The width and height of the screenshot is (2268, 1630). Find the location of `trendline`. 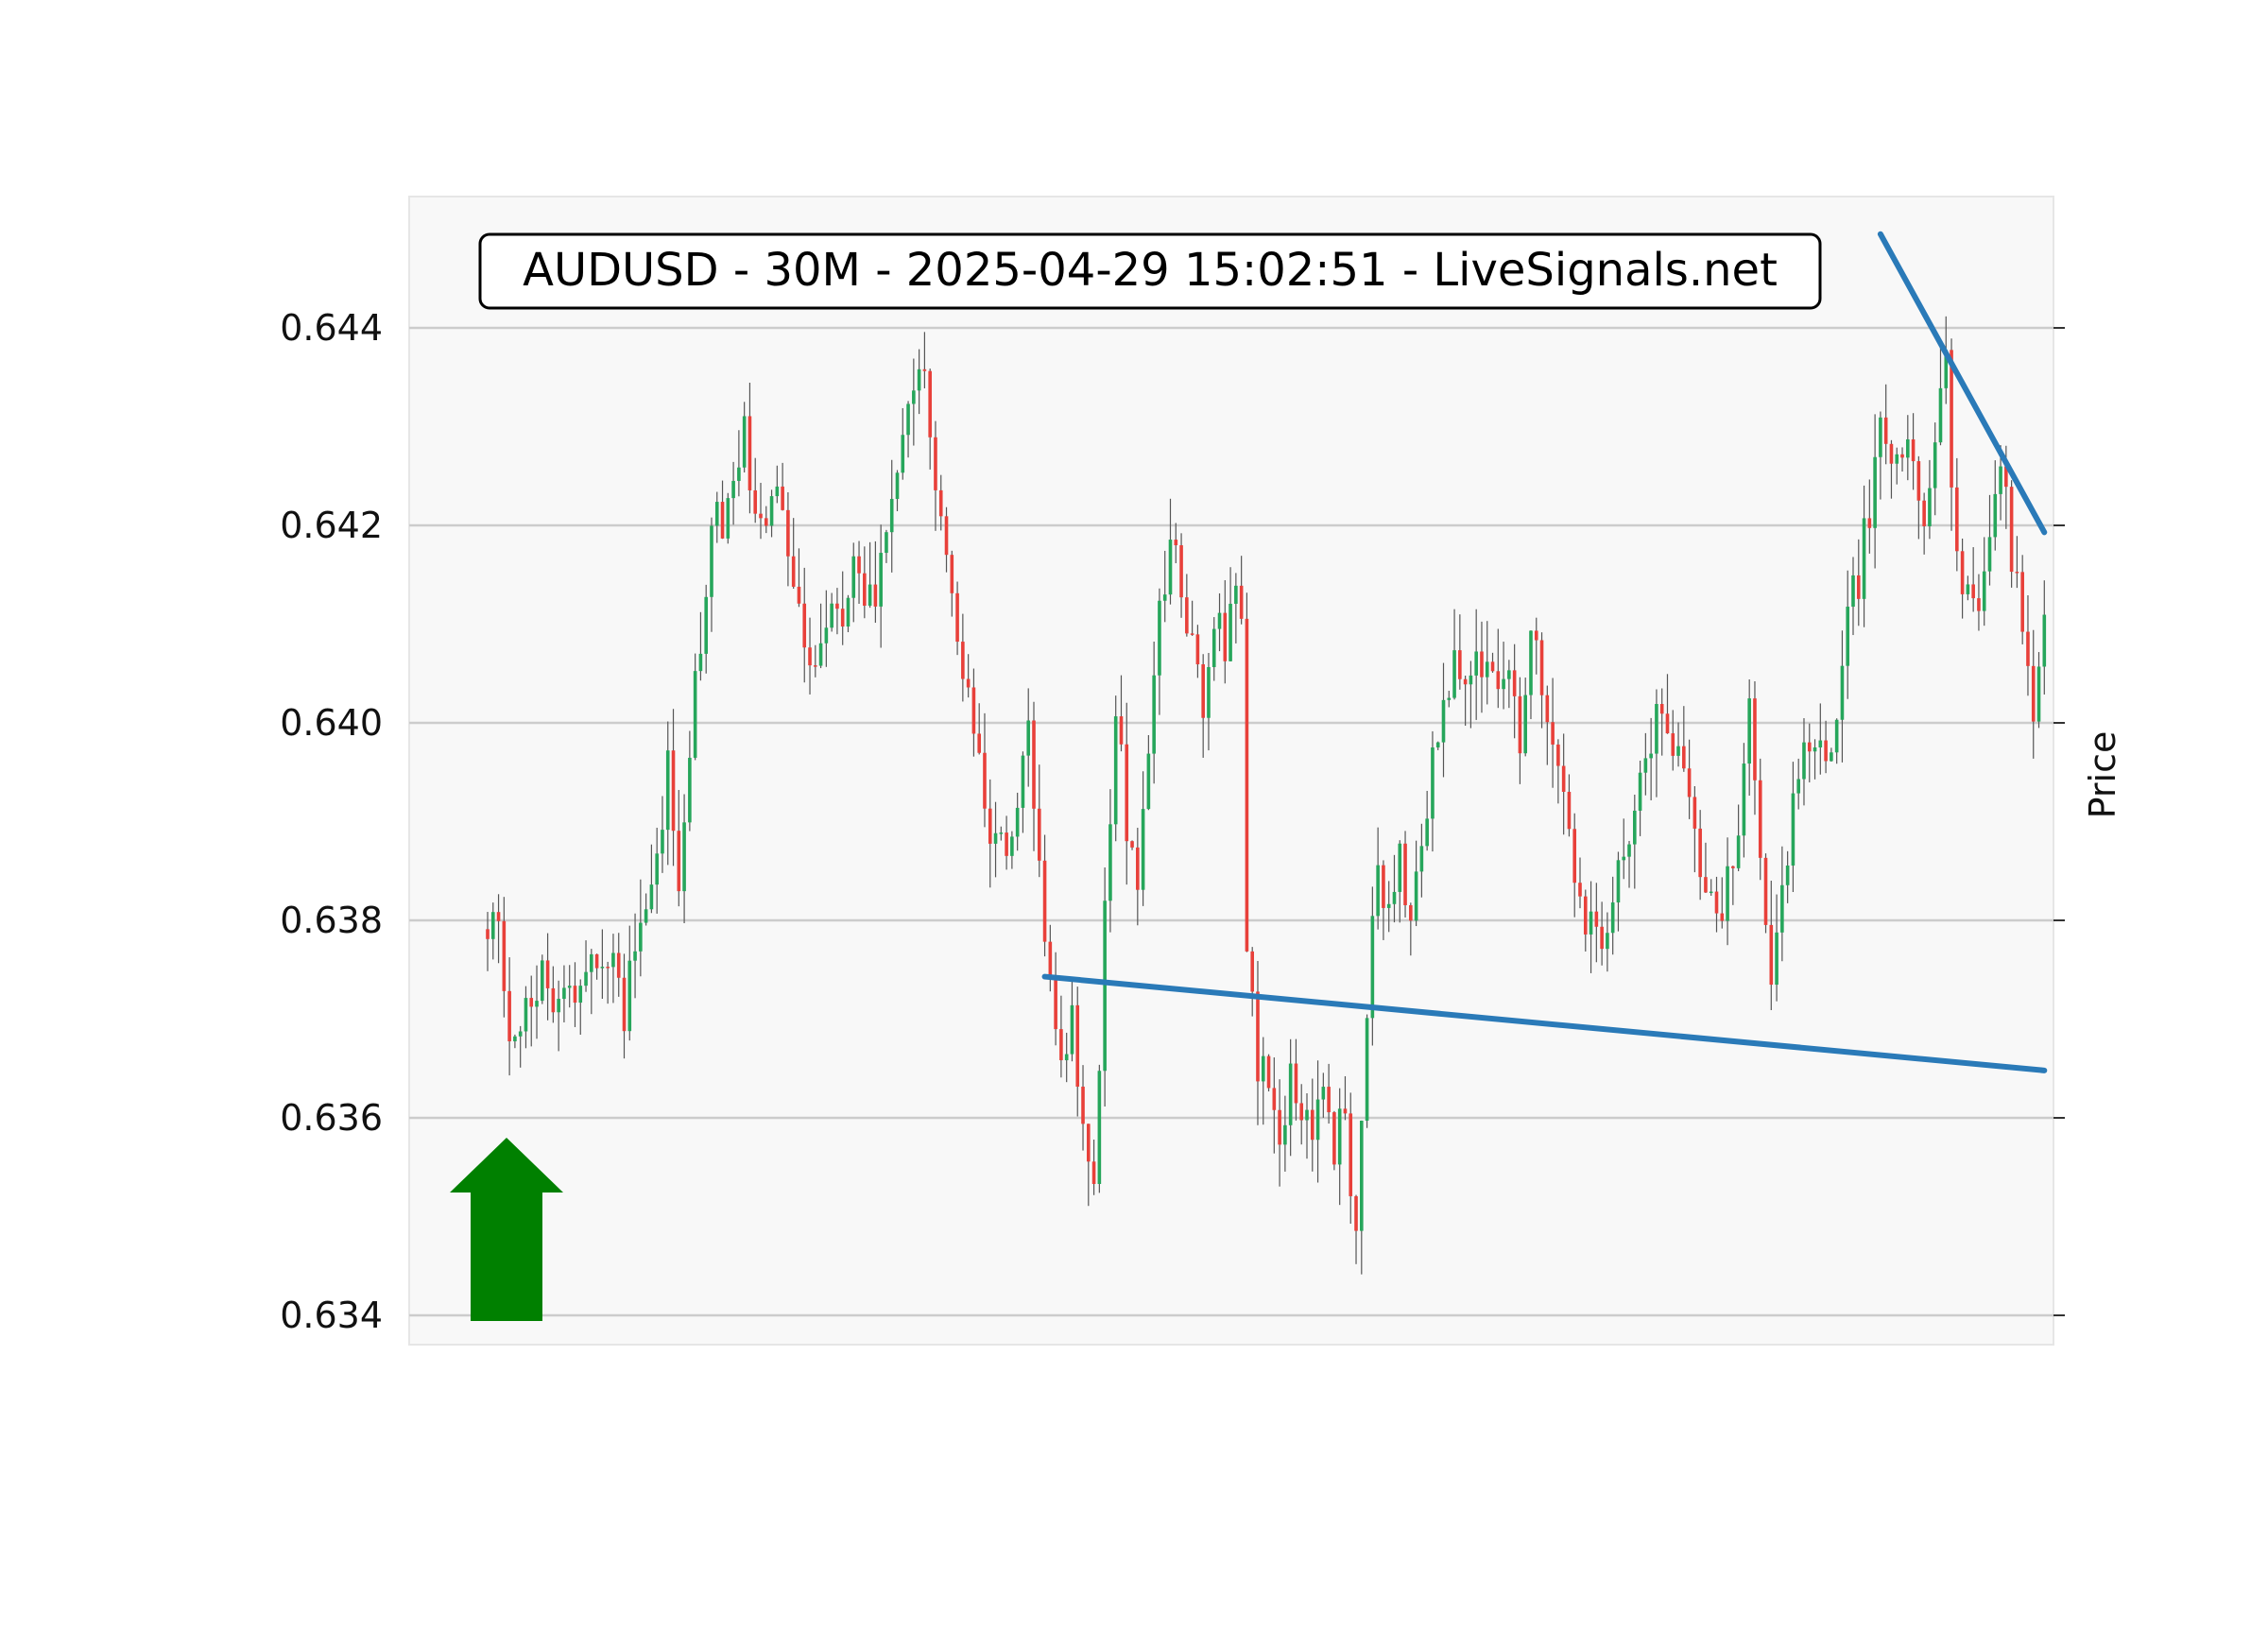

trendline is located at coordinates (1544, 1023).